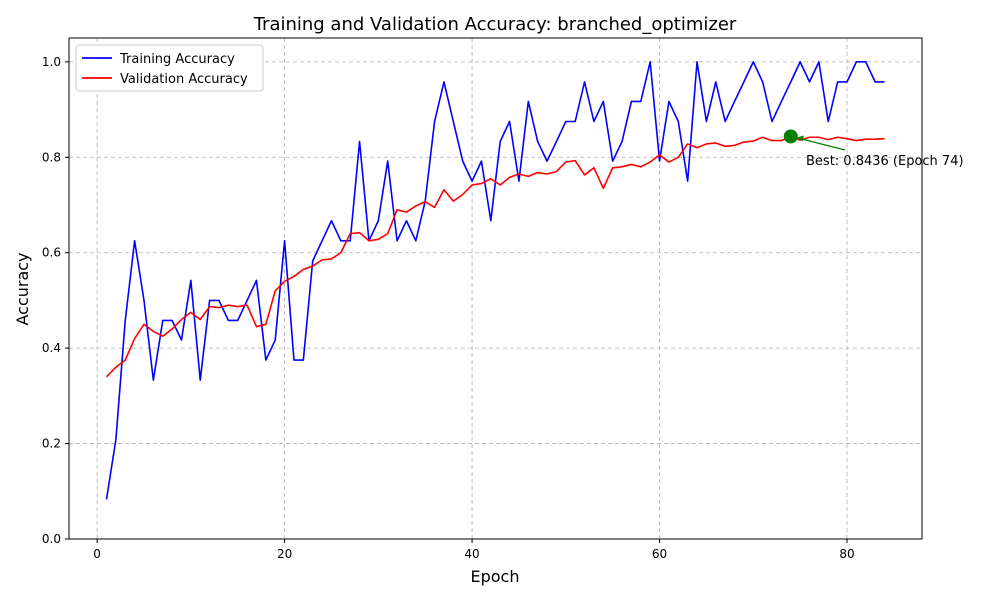  What do you see at coordinates (885, 161) in the screenshot?
I see `best-annotation-label: Best: 0.8436 (Epoch 74)` at bounding box center [885, 161].